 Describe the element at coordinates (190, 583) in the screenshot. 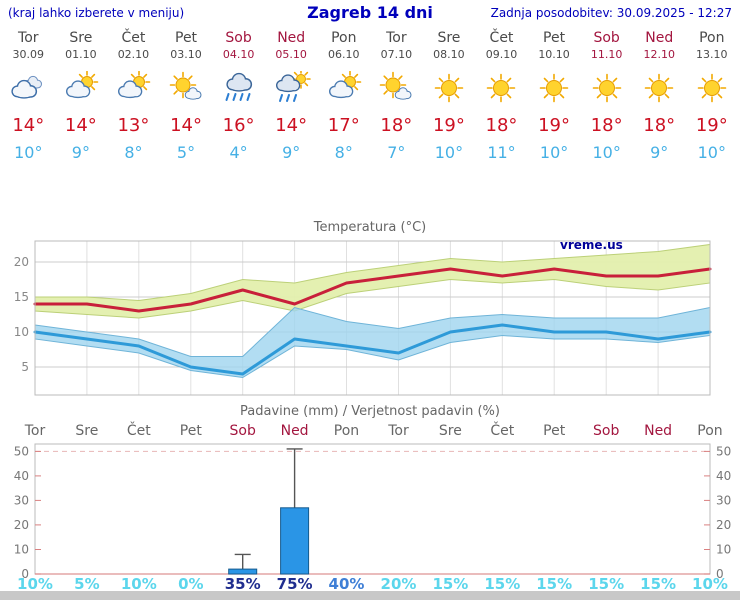

I see `precip-probability: 0%` at that location.